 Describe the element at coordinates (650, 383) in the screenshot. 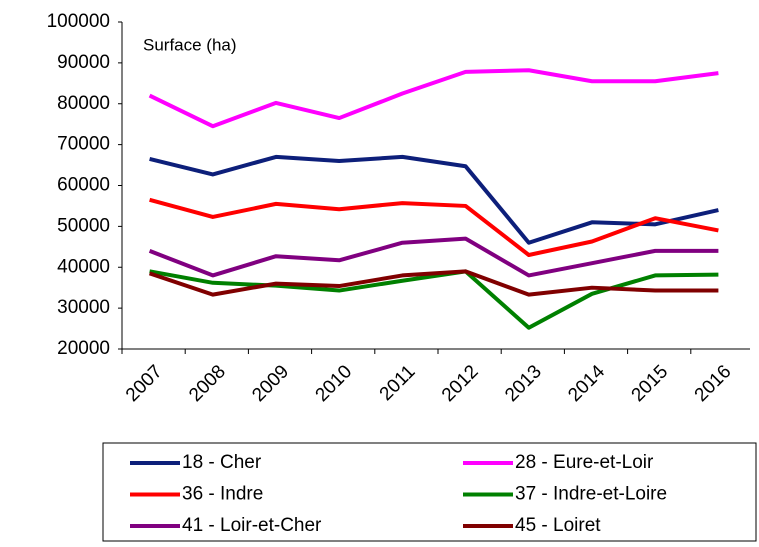

I see `x-tick-label: 2015` at that location.